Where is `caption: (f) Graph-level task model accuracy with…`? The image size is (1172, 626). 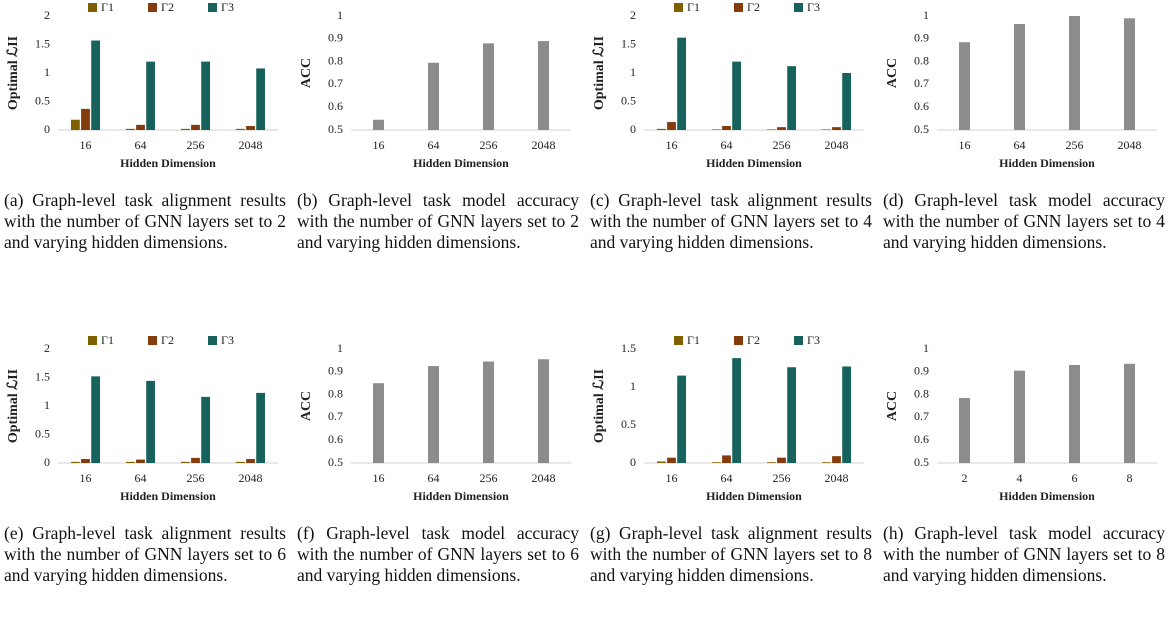 caption: (f) Graph-level task model accuracy with… is located at coordinates (438, 554).